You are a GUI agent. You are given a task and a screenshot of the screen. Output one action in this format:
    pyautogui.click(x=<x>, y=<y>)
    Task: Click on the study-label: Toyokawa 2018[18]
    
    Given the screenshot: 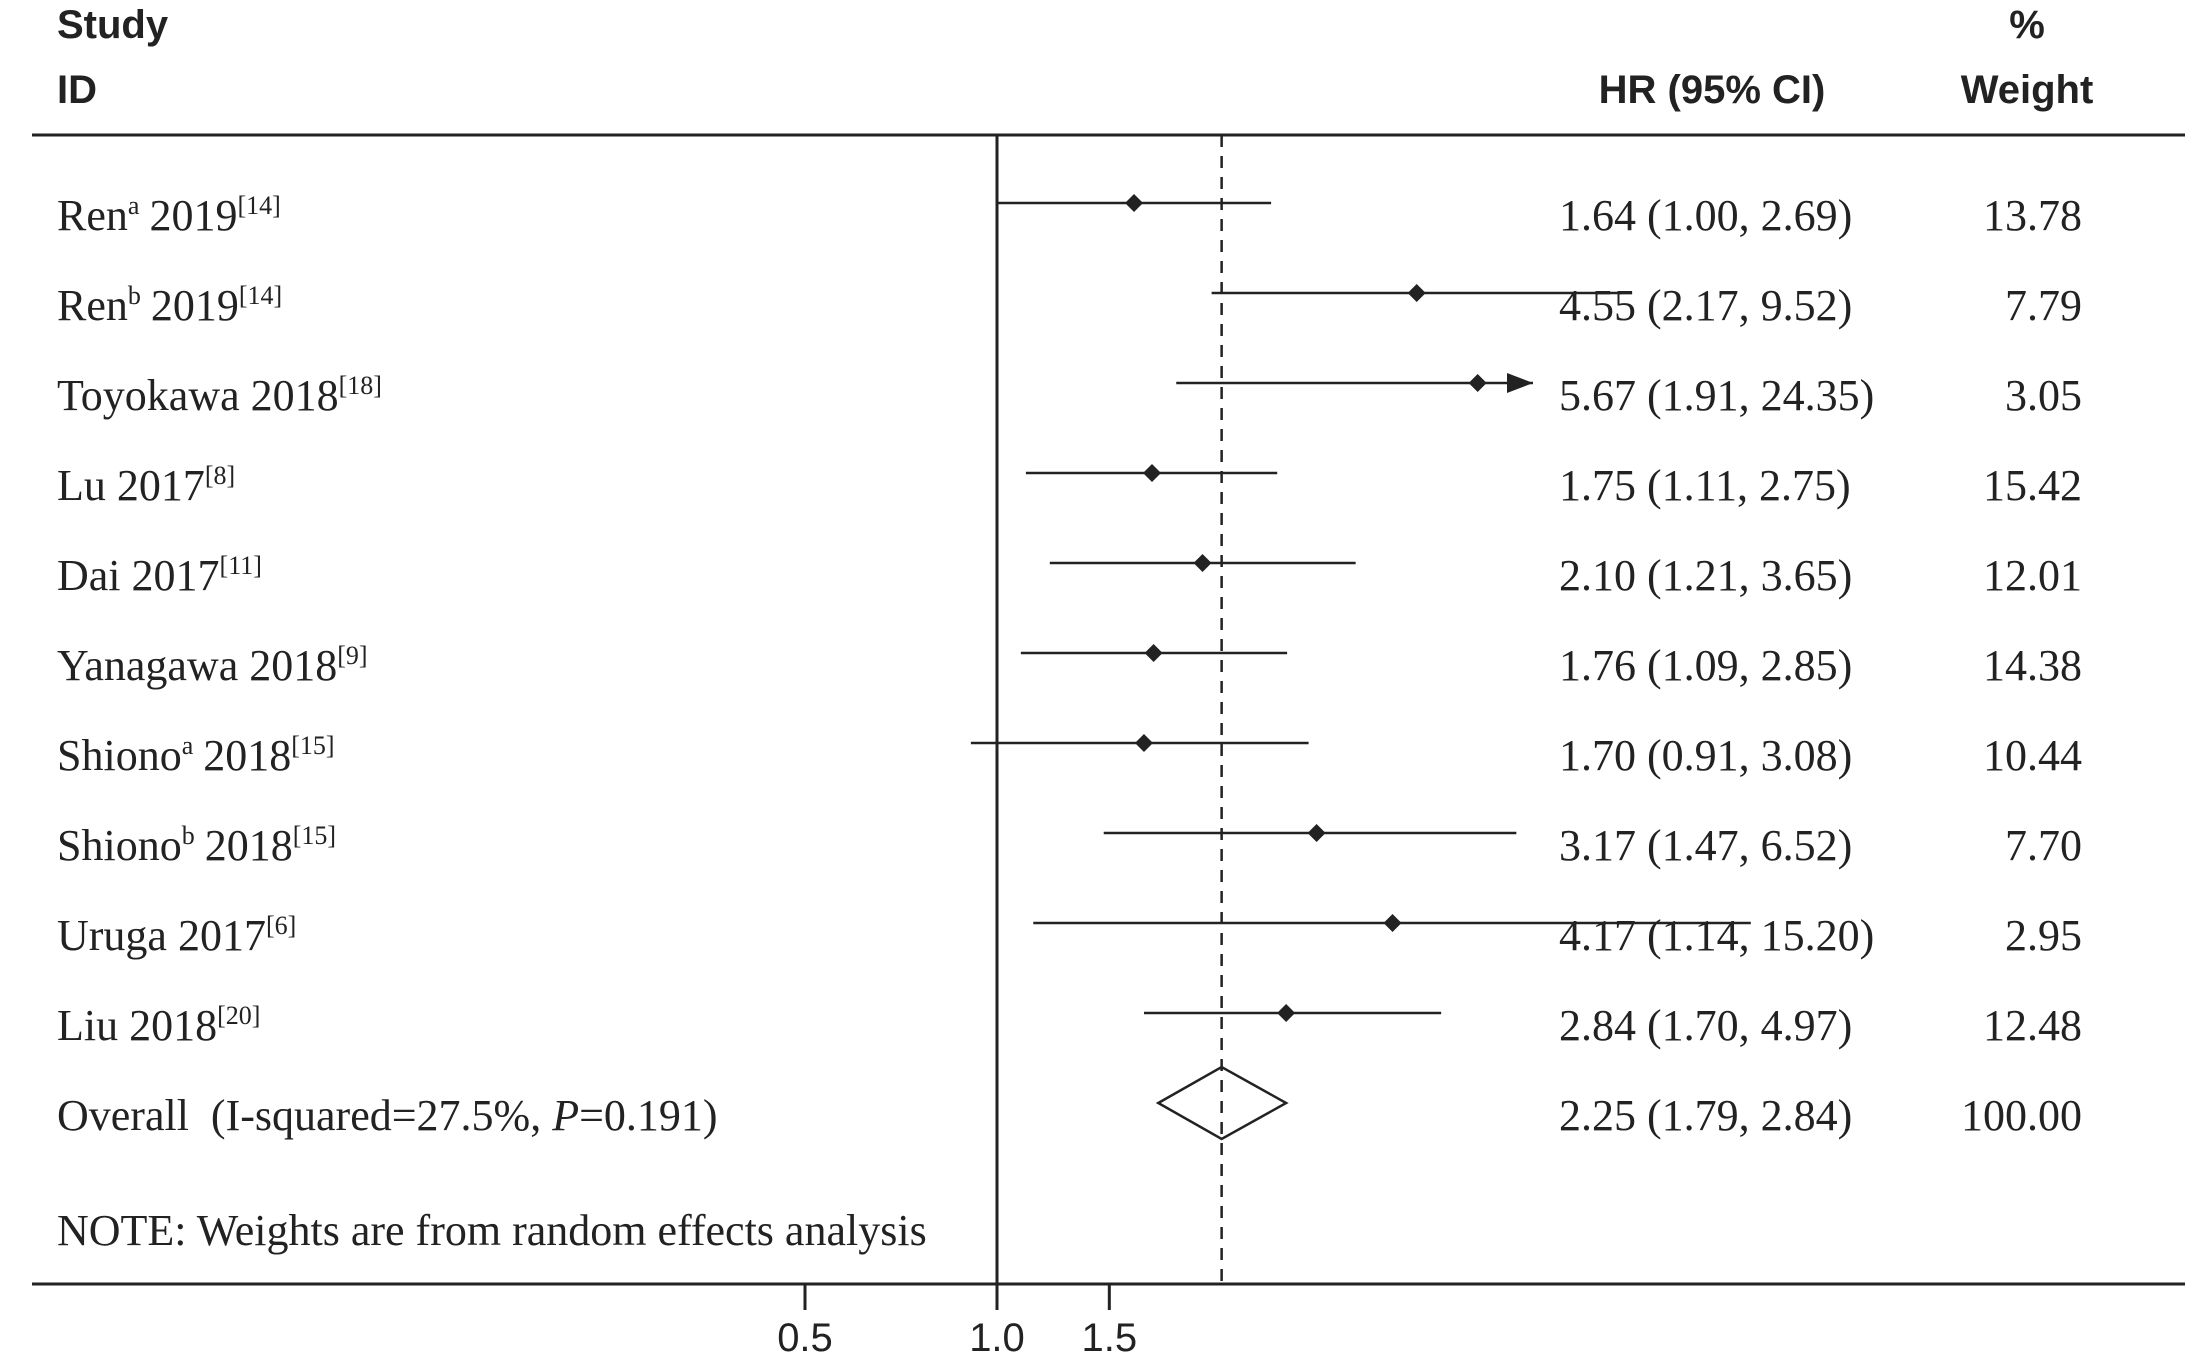 What is the action you would take?
    pyautogui.click(x=219, y=395)
    